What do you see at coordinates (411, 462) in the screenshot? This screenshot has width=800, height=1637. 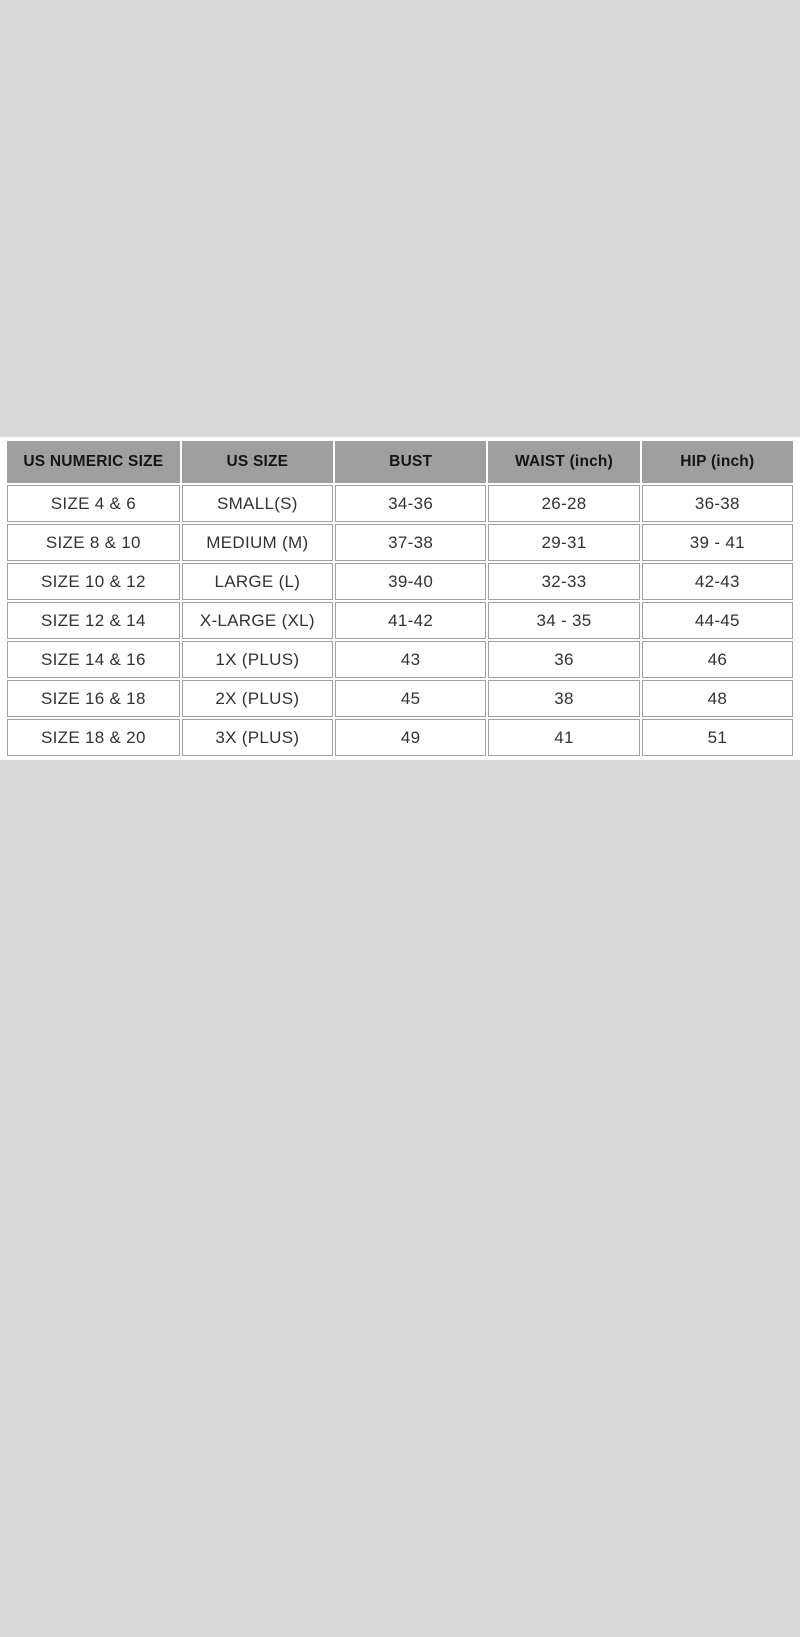 I see `column-header-bust: BUST` at bounding box center [411, 462].